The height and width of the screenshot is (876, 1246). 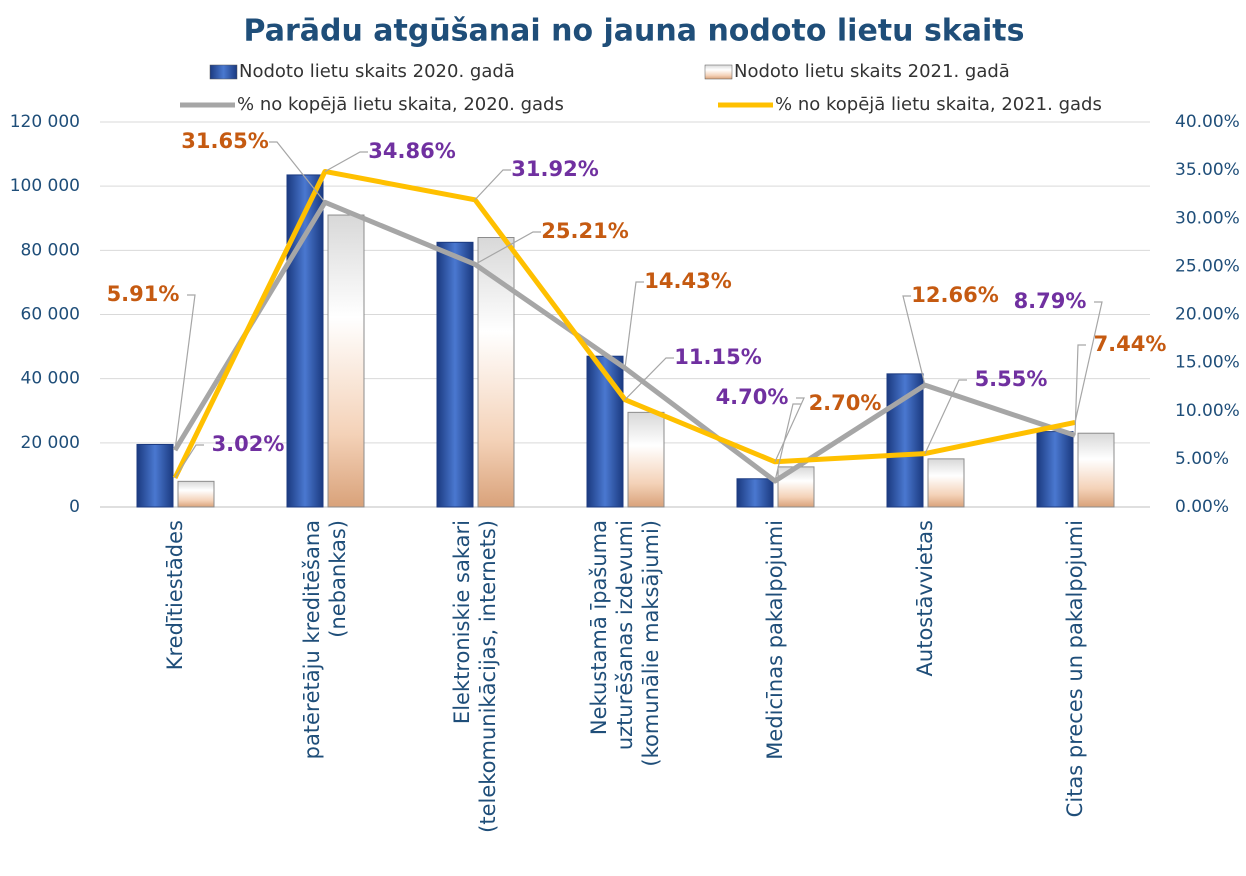 What do you see at coordinates (1050, 301) in the screenshot?
I see `data-label: 8.79%` at bounding box center [1050, 301].